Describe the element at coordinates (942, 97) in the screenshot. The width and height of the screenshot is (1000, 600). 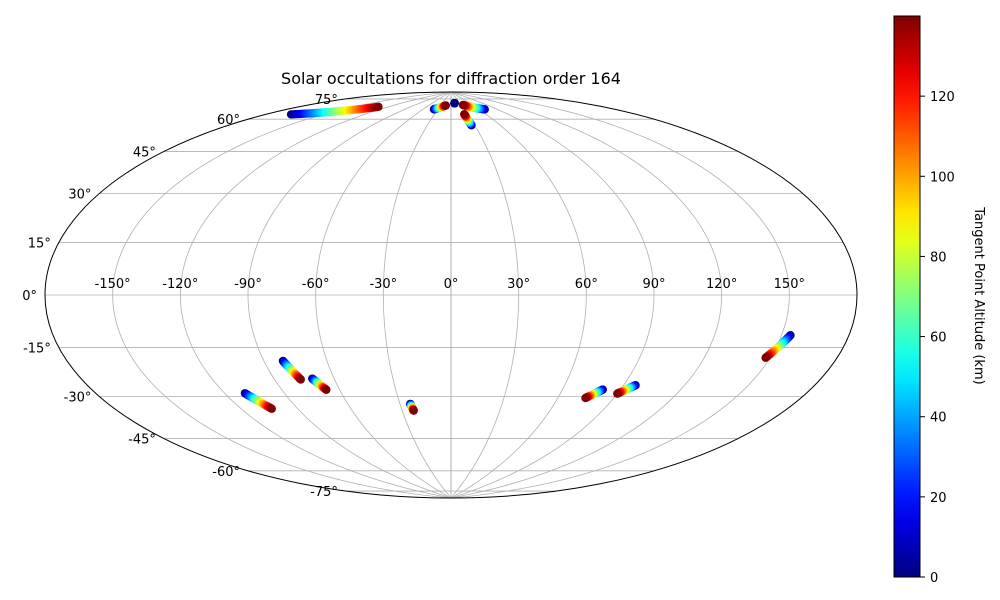
I see `colorbar-tick-label: 120` at that location.